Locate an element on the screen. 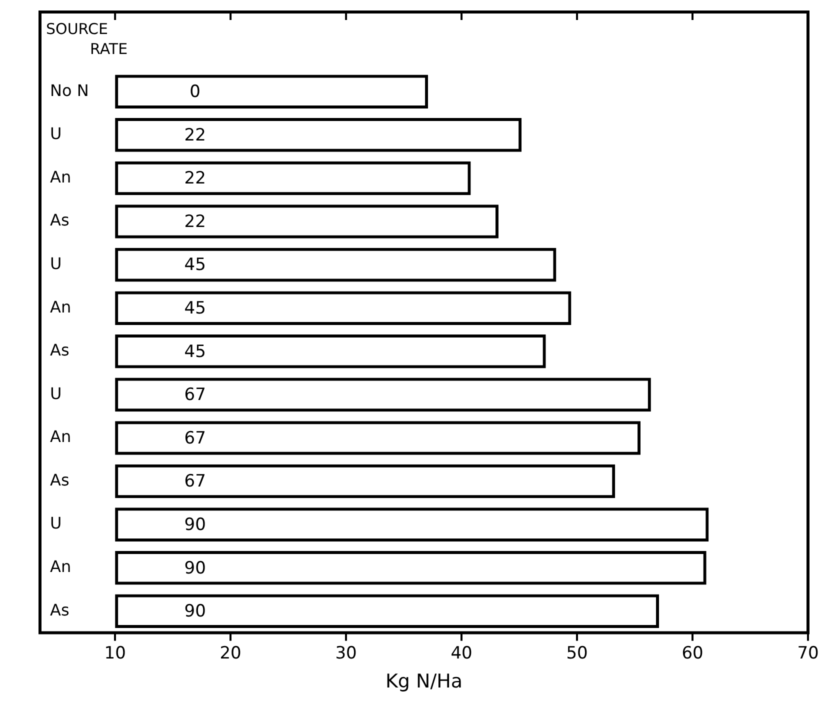 This screenshot has width=836, height=705. x-tick-label: 50 is located at coordinates (577, 653).